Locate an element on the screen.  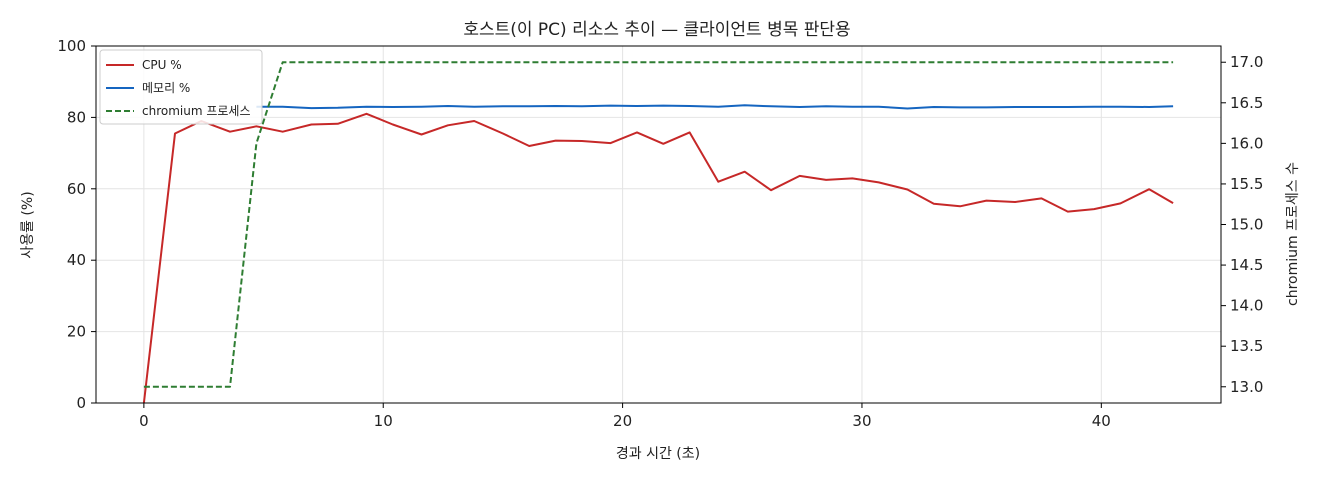
y-axis-right: 13.0 13.5 14.0 14.5 15.0 15.5 16.0 16.5 17.0 is located at coordinates (1242, 224).